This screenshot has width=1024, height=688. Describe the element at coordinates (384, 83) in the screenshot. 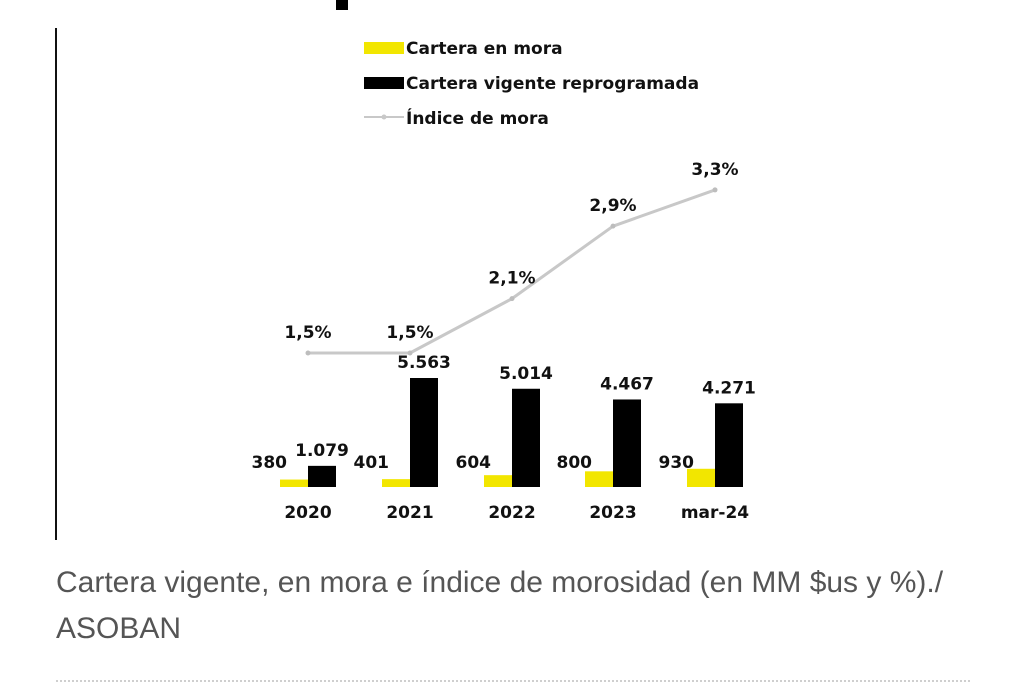

I see `legend-swatch-vigente` at that location.